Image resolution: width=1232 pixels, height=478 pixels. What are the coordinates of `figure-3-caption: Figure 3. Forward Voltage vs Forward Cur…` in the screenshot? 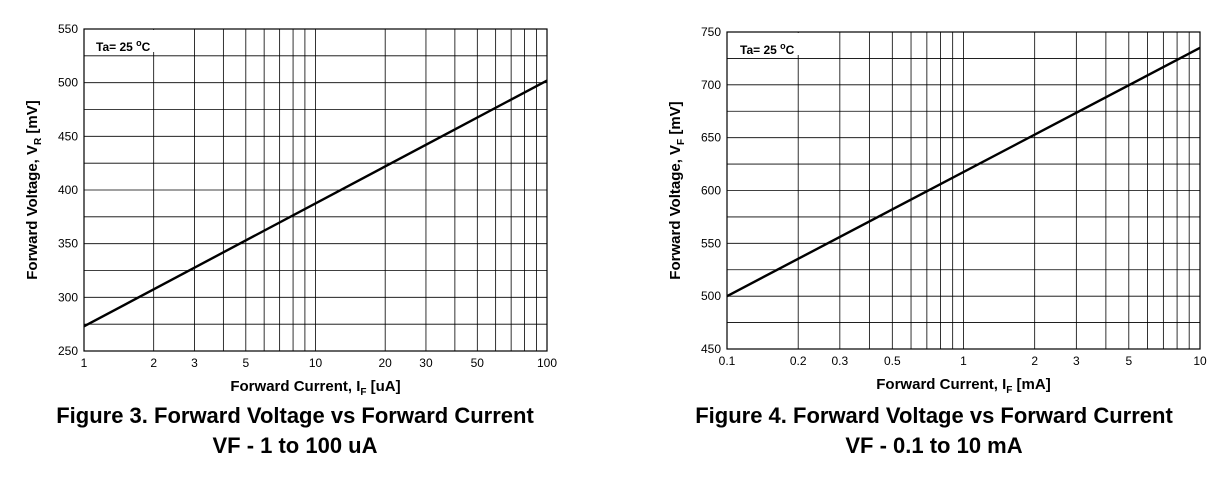 It's located at (297, 431).